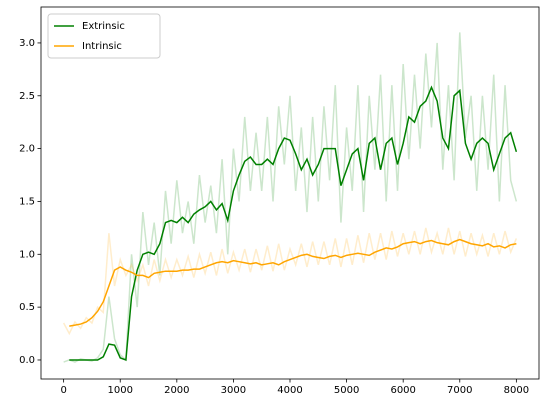 This screenshot has height=413, width=547. I want to click on y-tick-label: 2.5, so click(27, 96).